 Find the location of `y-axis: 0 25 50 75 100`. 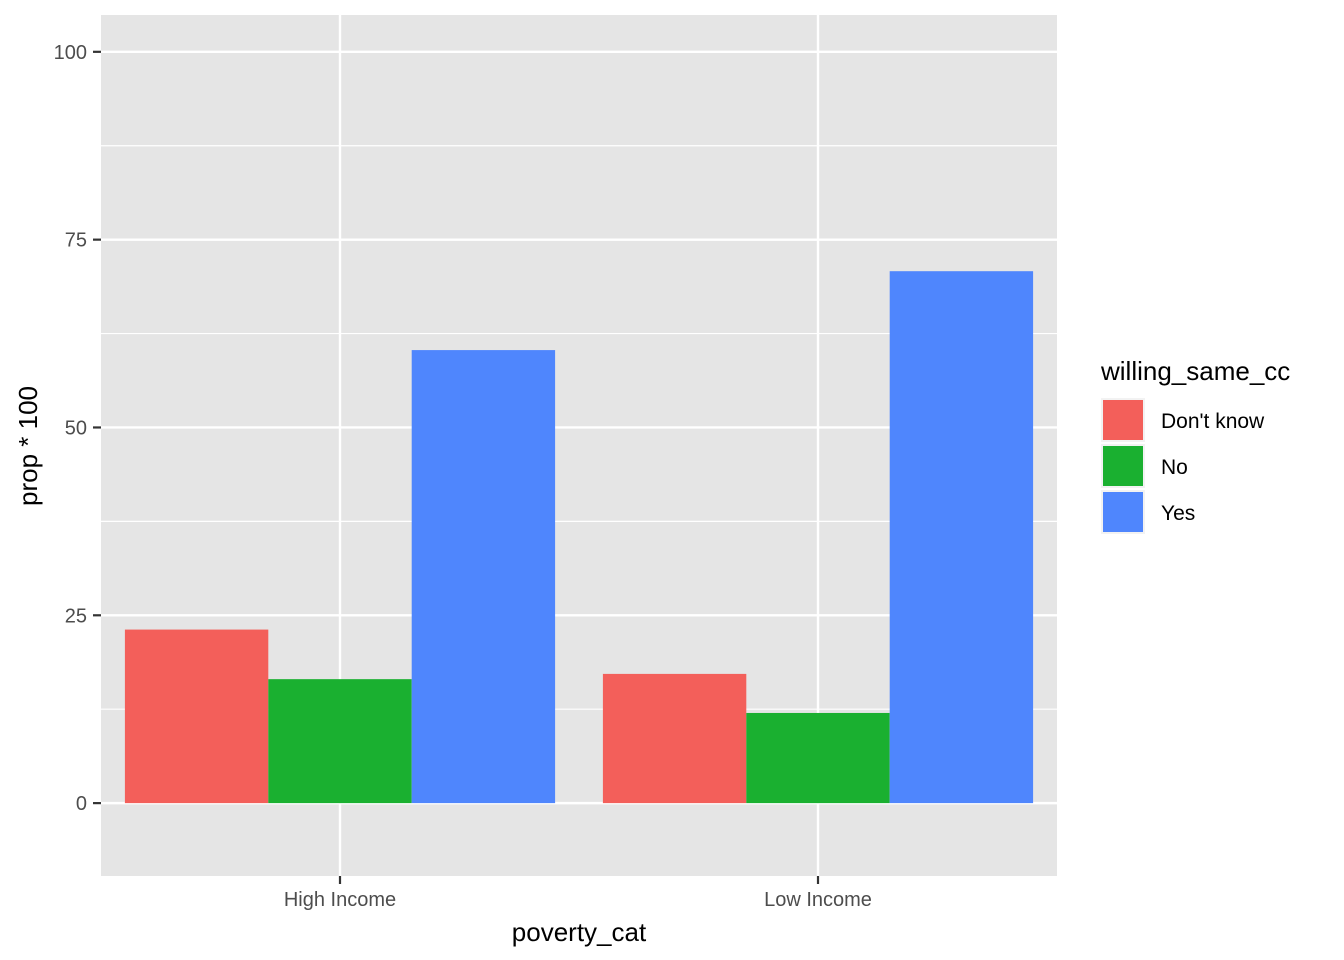

y-axis: 0 25 50 75 100 is located at coordinates (77, 428).